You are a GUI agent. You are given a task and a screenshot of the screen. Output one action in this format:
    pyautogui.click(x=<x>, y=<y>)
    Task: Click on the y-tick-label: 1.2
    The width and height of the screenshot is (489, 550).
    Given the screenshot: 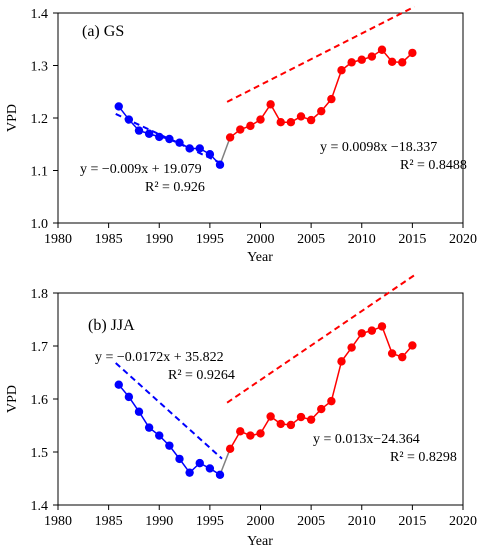 What is the action you would take?
    pyautogui.click(x=40, y=119)
    